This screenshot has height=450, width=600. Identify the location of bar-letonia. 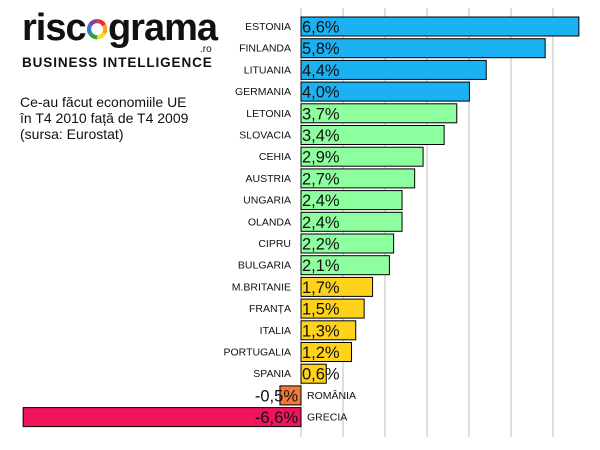
(379, 113).